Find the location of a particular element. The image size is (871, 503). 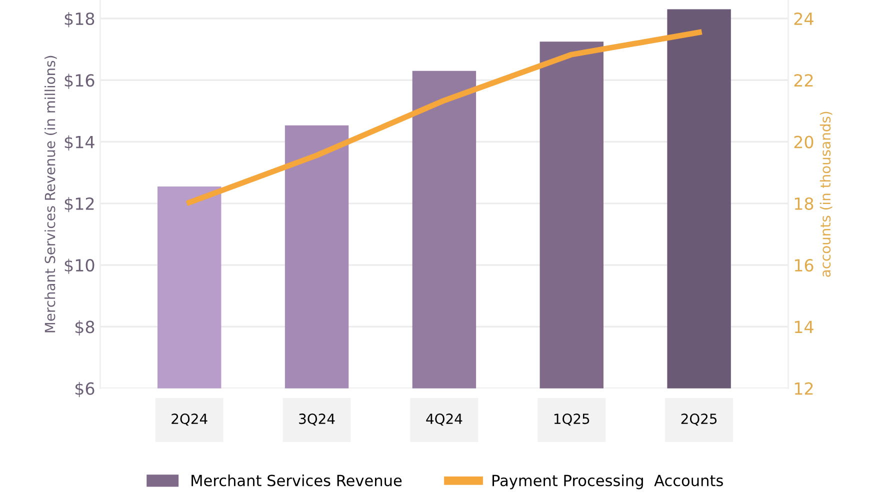

y2-tick-label: 14 is located at coordinates (804, 327).